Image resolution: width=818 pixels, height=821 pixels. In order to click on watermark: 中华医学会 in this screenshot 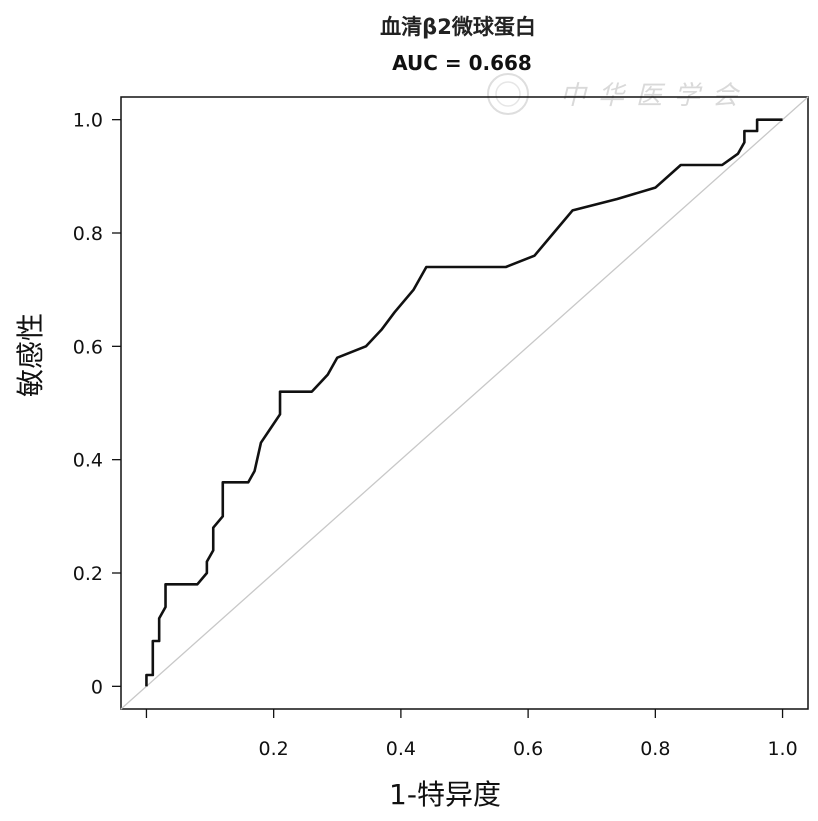, I will do `click(618, 94)`.